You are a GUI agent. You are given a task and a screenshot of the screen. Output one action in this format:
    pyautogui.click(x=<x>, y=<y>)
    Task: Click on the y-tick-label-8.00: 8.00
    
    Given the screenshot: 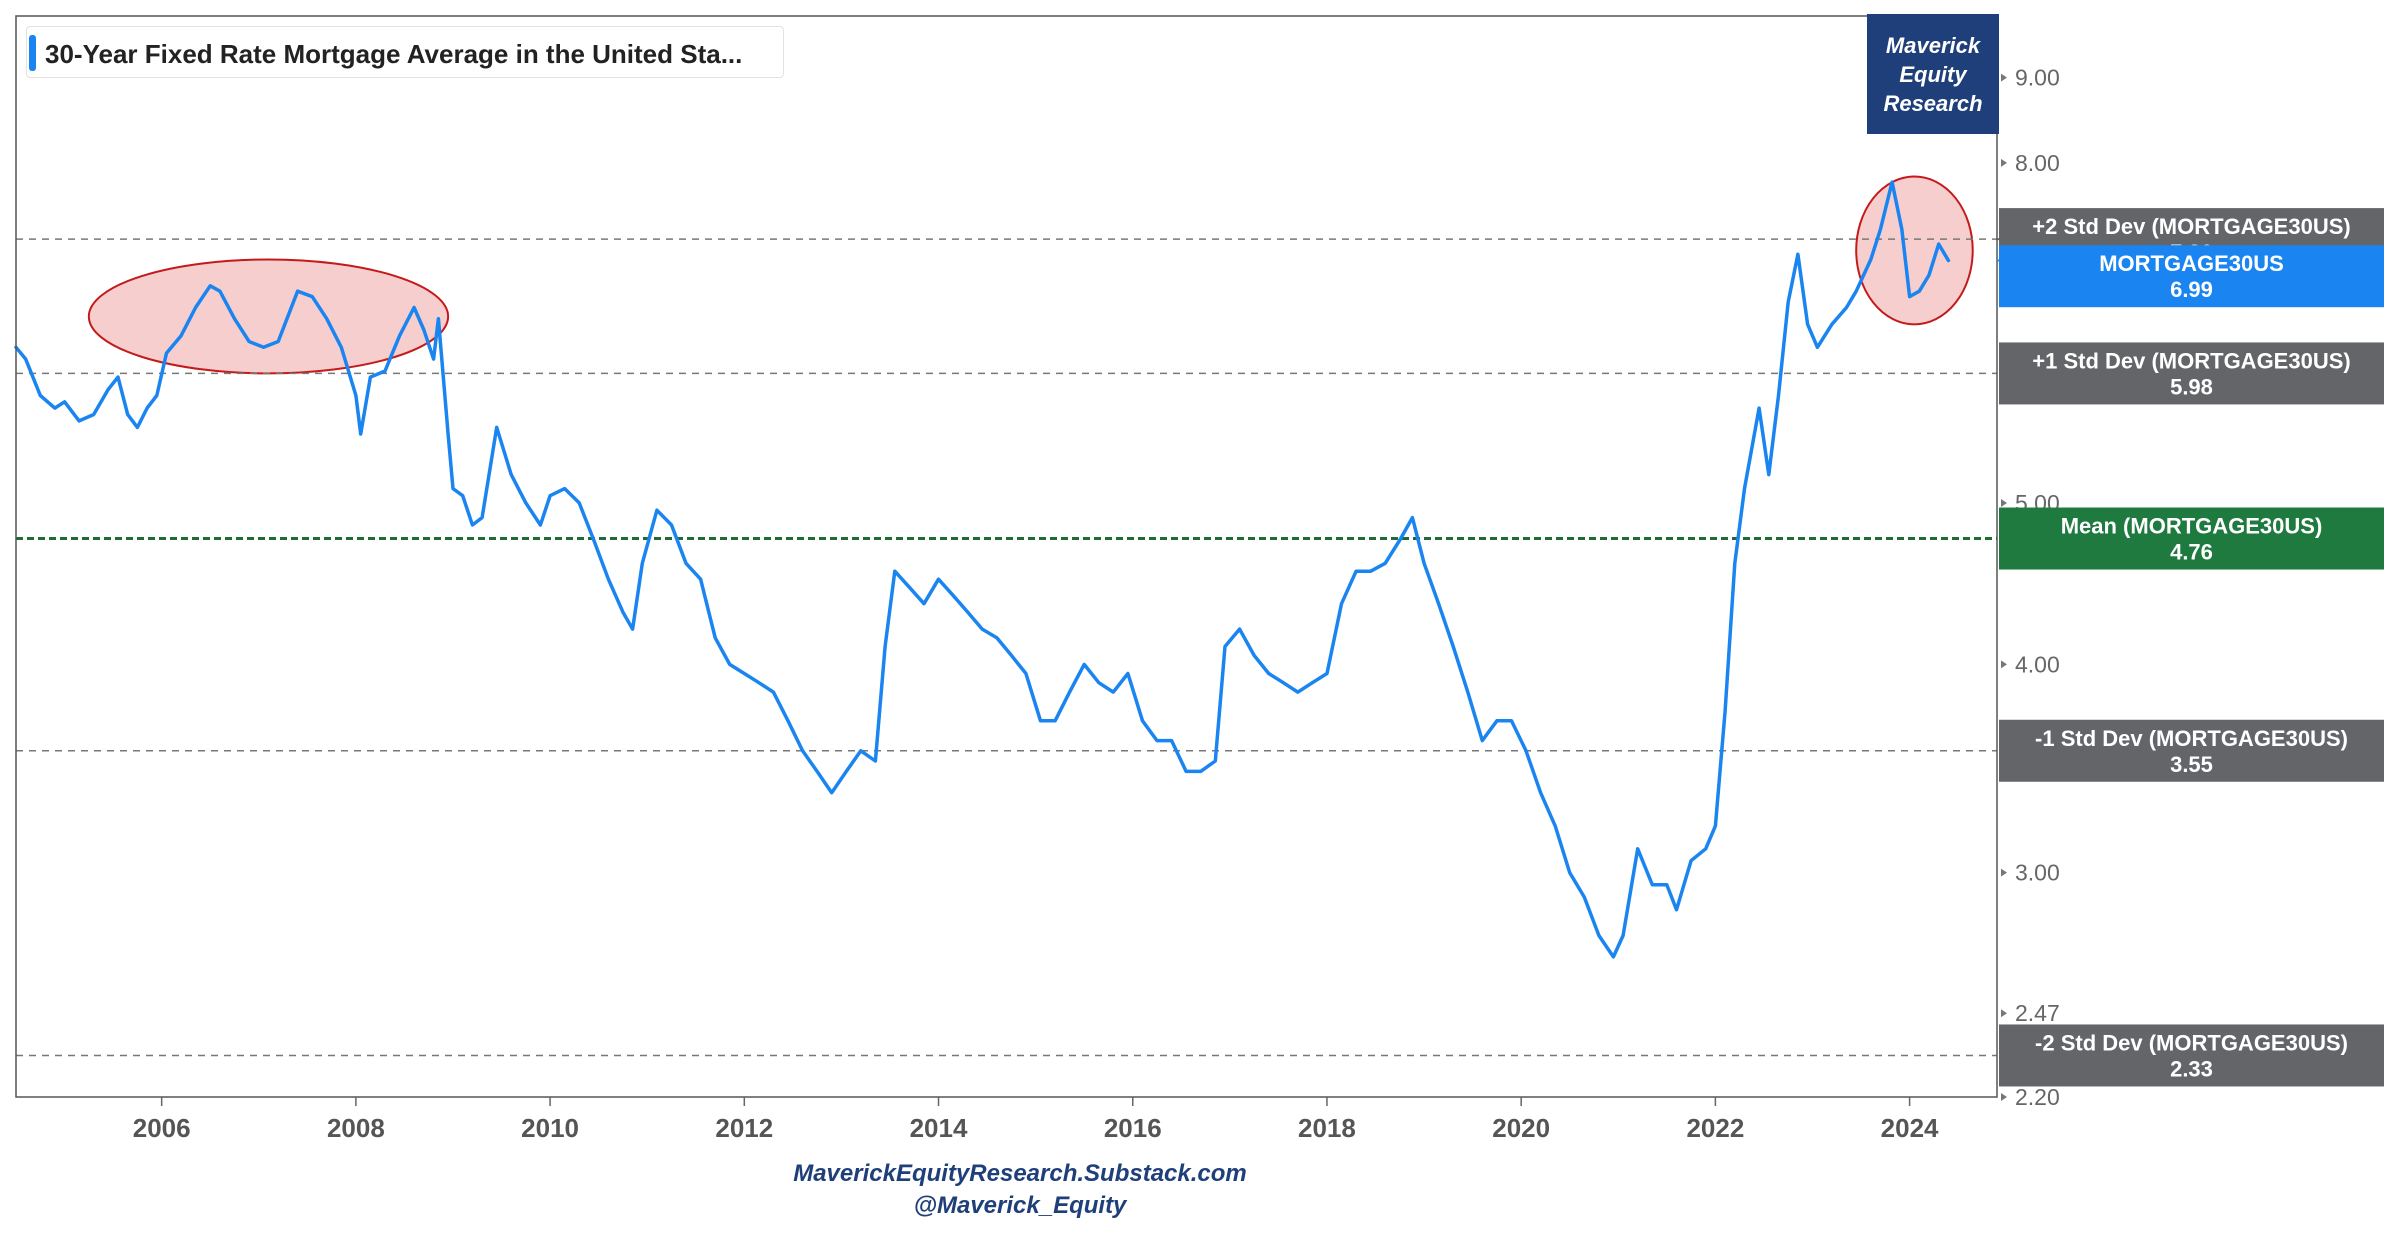 What is the action you would take?
    pyautogui.click(x=2037, y=163)
    